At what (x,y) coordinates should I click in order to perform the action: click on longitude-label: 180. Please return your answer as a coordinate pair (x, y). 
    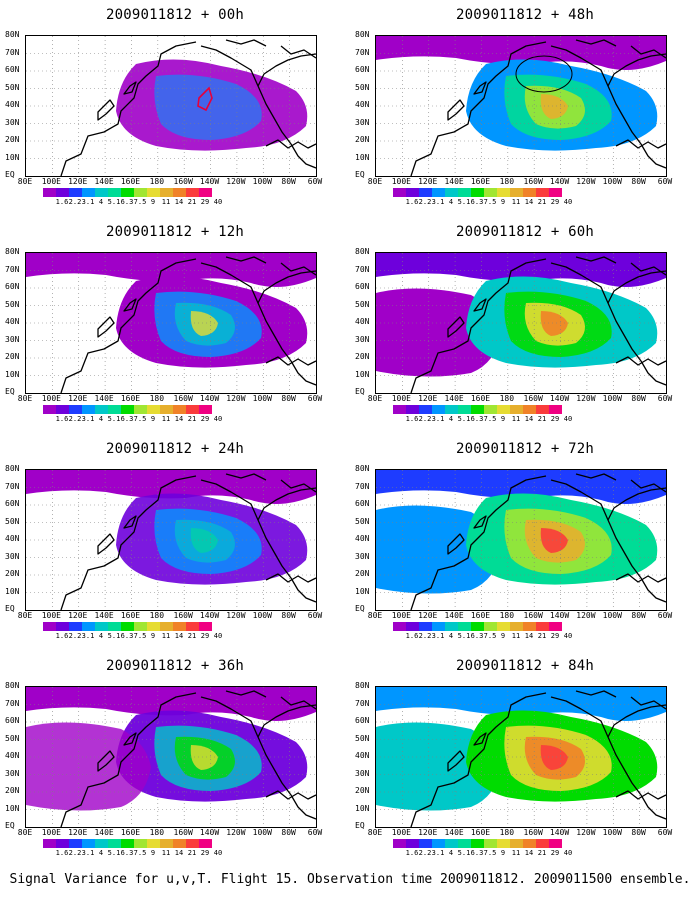
    Looking at the image, I should click on (507, 181).